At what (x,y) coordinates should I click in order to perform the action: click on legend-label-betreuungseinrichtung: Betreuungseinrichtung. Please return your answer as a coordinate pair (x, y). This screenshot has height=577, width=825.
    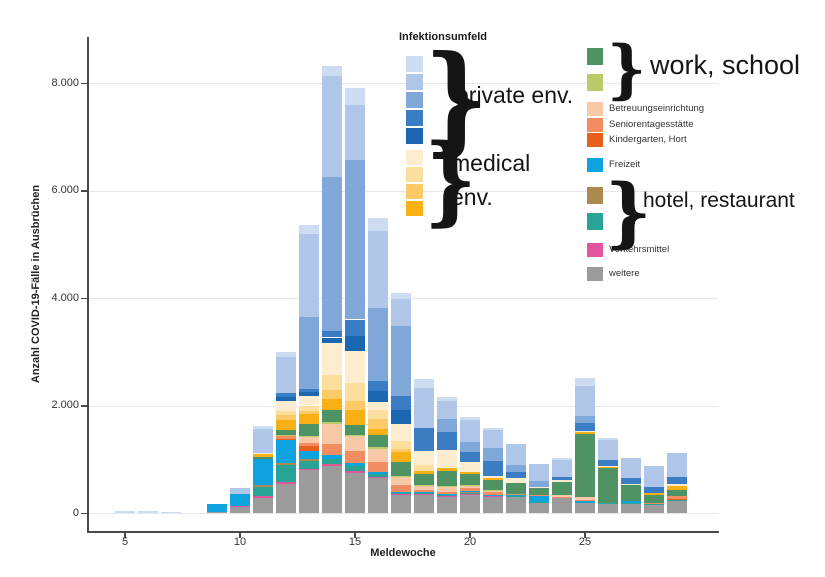
    Looking at the image, I should click on (657, 108).